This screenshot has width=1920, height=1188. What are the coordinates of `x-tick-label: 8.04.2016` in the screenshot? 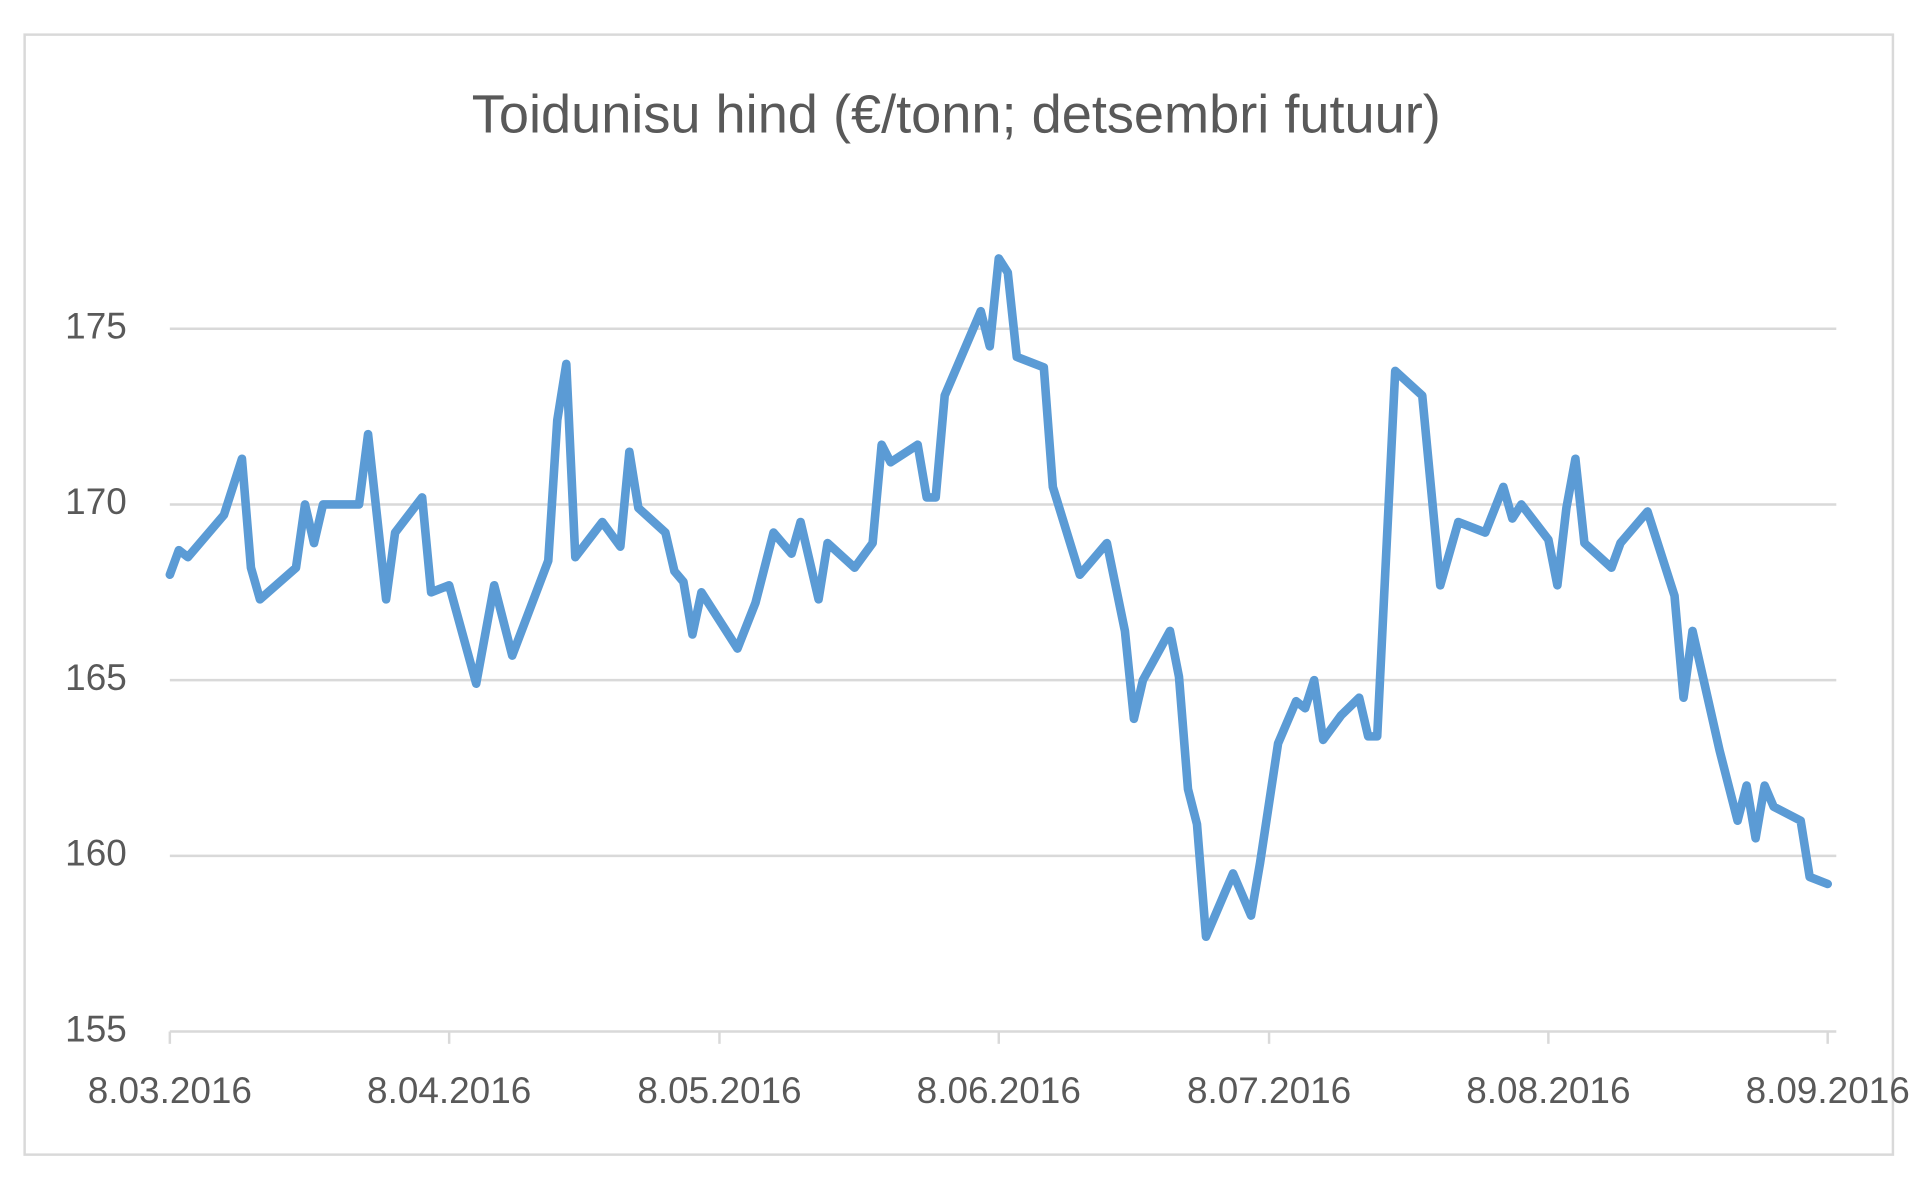 It's located at (449, 1090).